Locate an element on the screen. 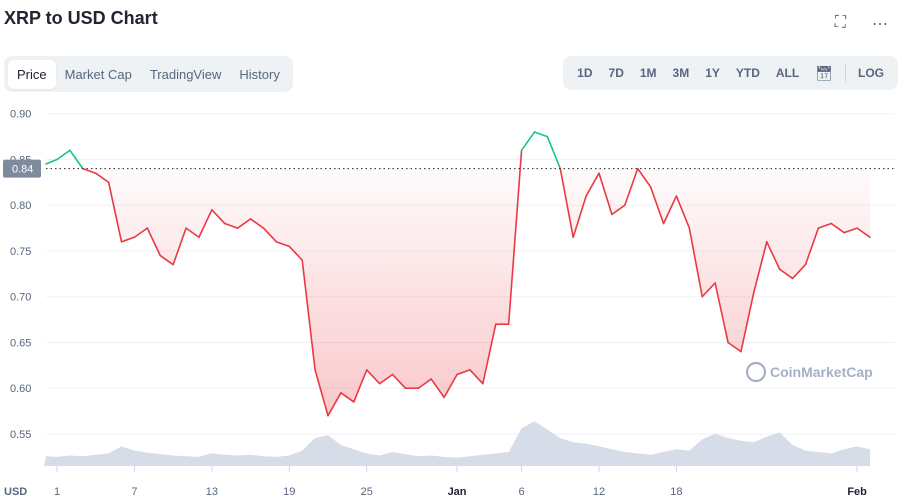  range-1m: 1M is located at coordinates (648, 73).